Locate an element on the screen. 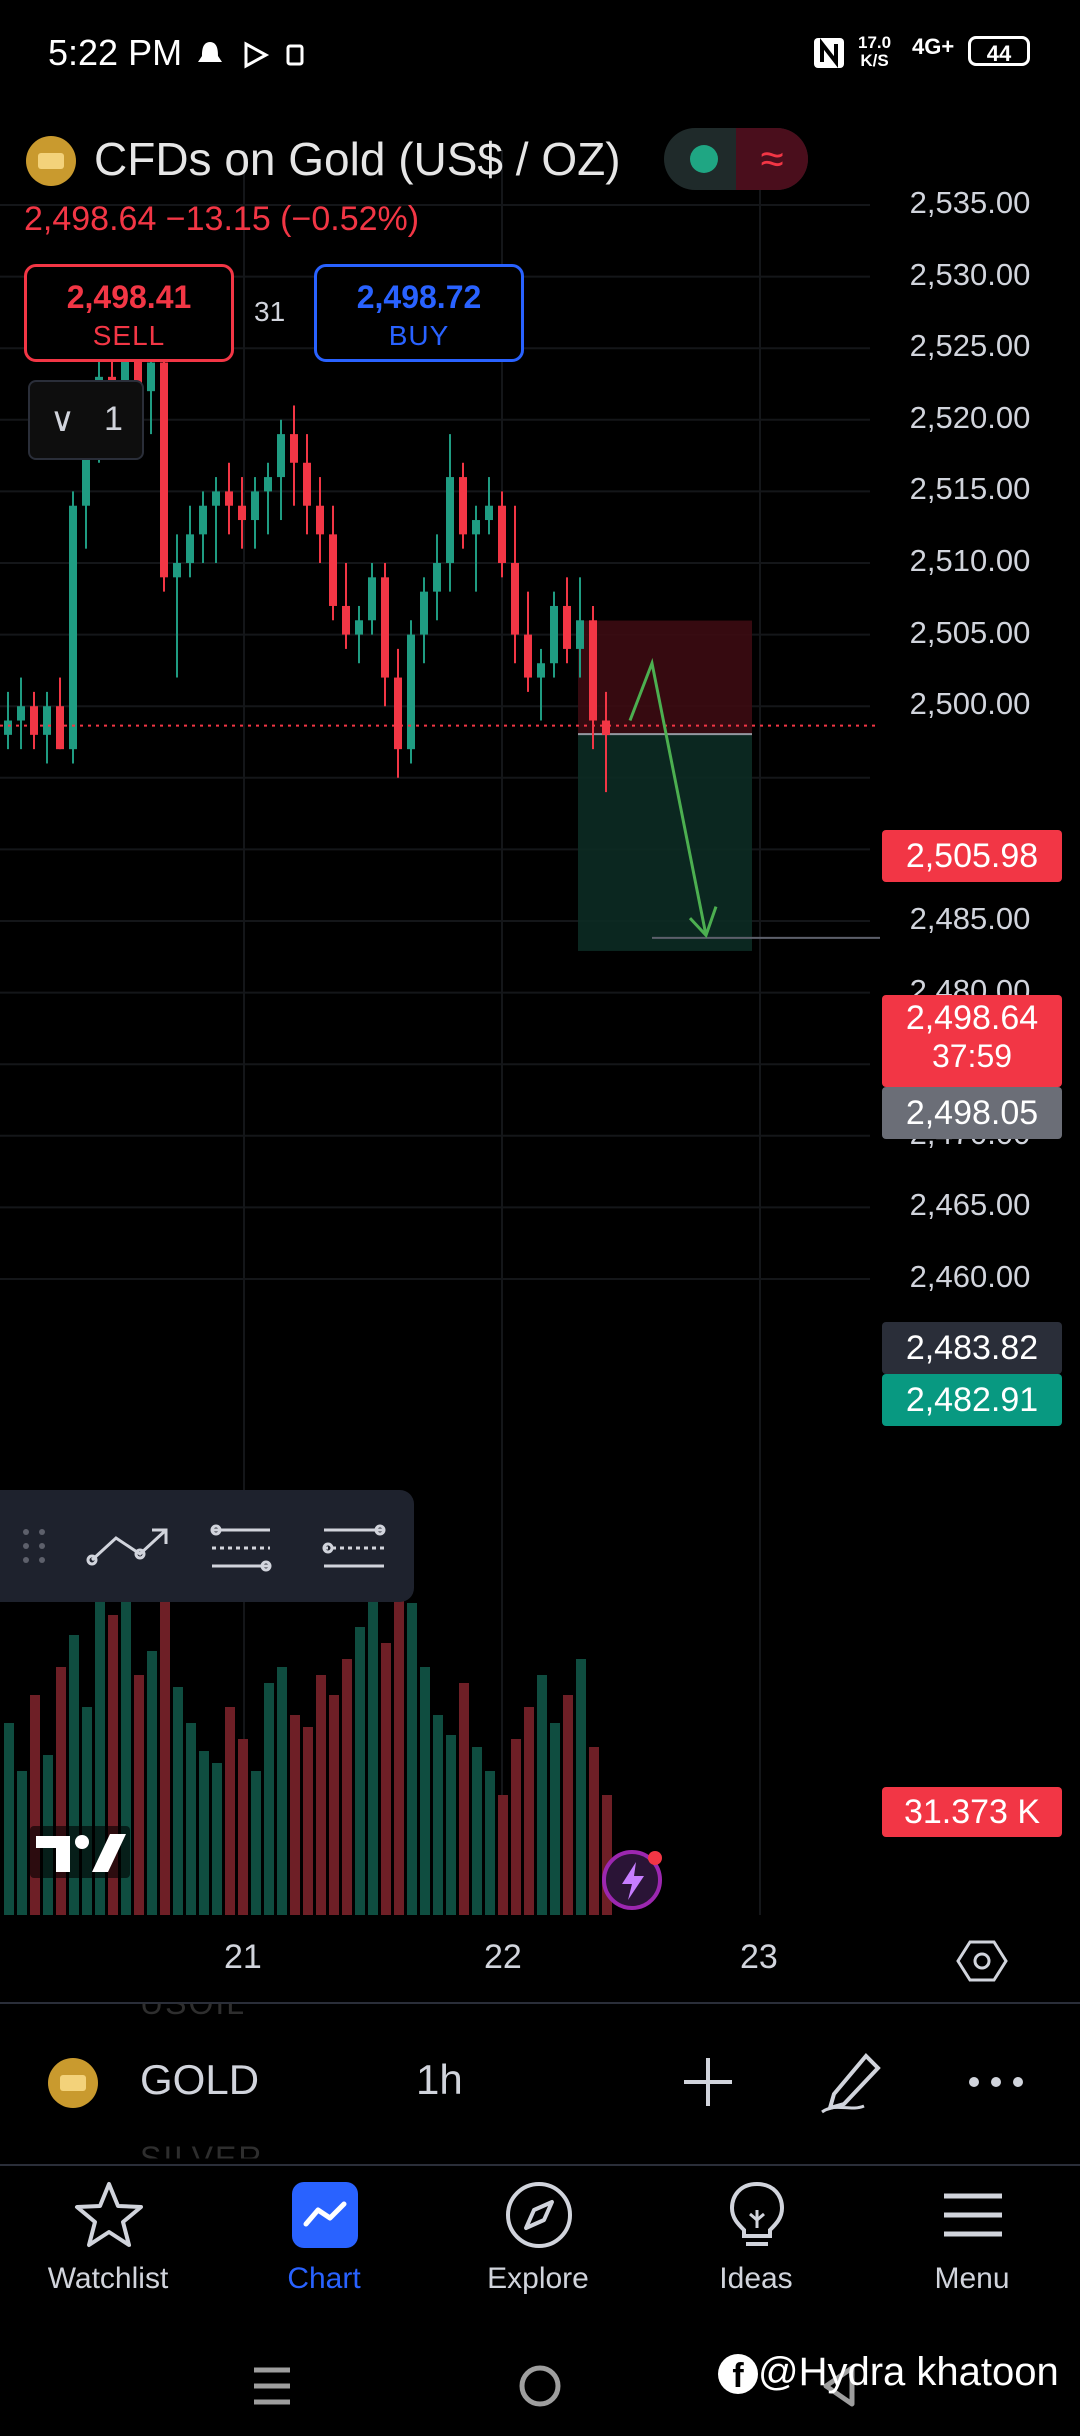 The image size is (1080, 2436). buy-price: 2,498.72 is located at coordinates (419, 297).